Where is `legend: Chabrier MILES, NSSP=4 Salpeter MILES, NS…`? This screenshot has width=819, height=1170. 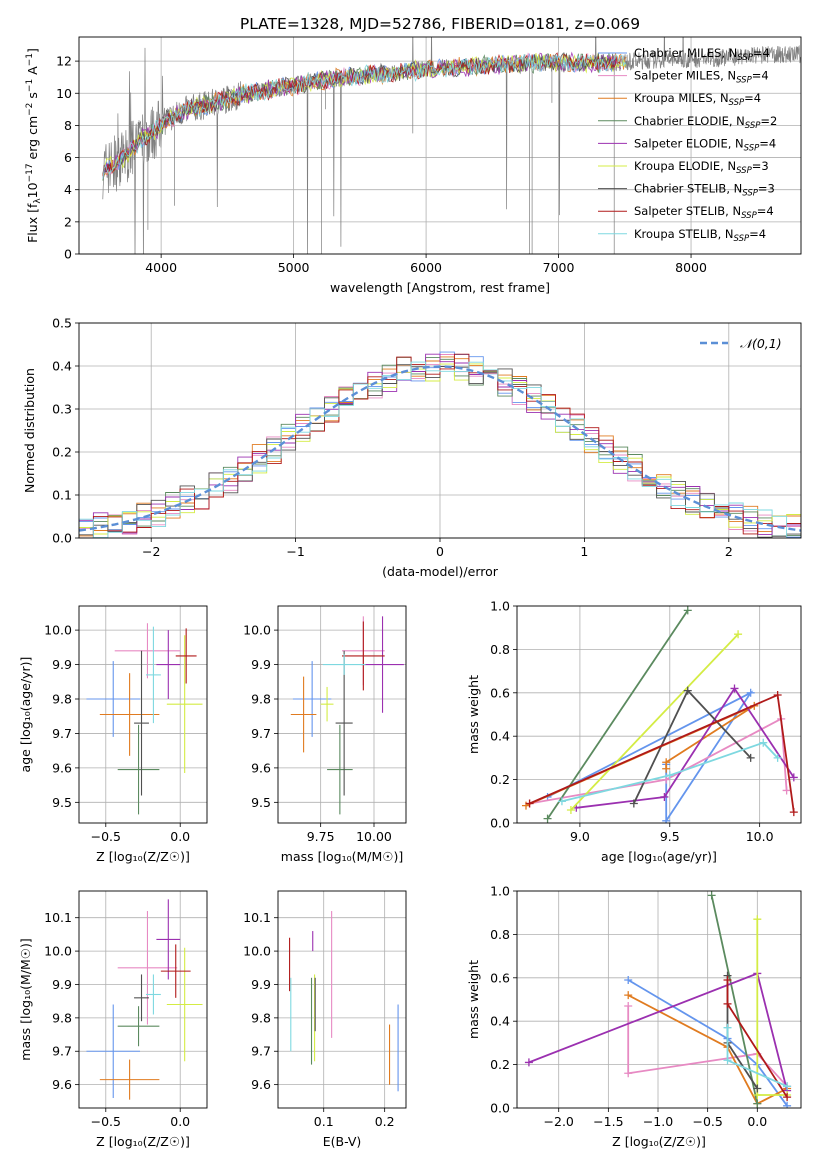 legend: Chabrier MILES, NSSP=4 Salpeter MILES, NS… is located at coordinates (687, 145).